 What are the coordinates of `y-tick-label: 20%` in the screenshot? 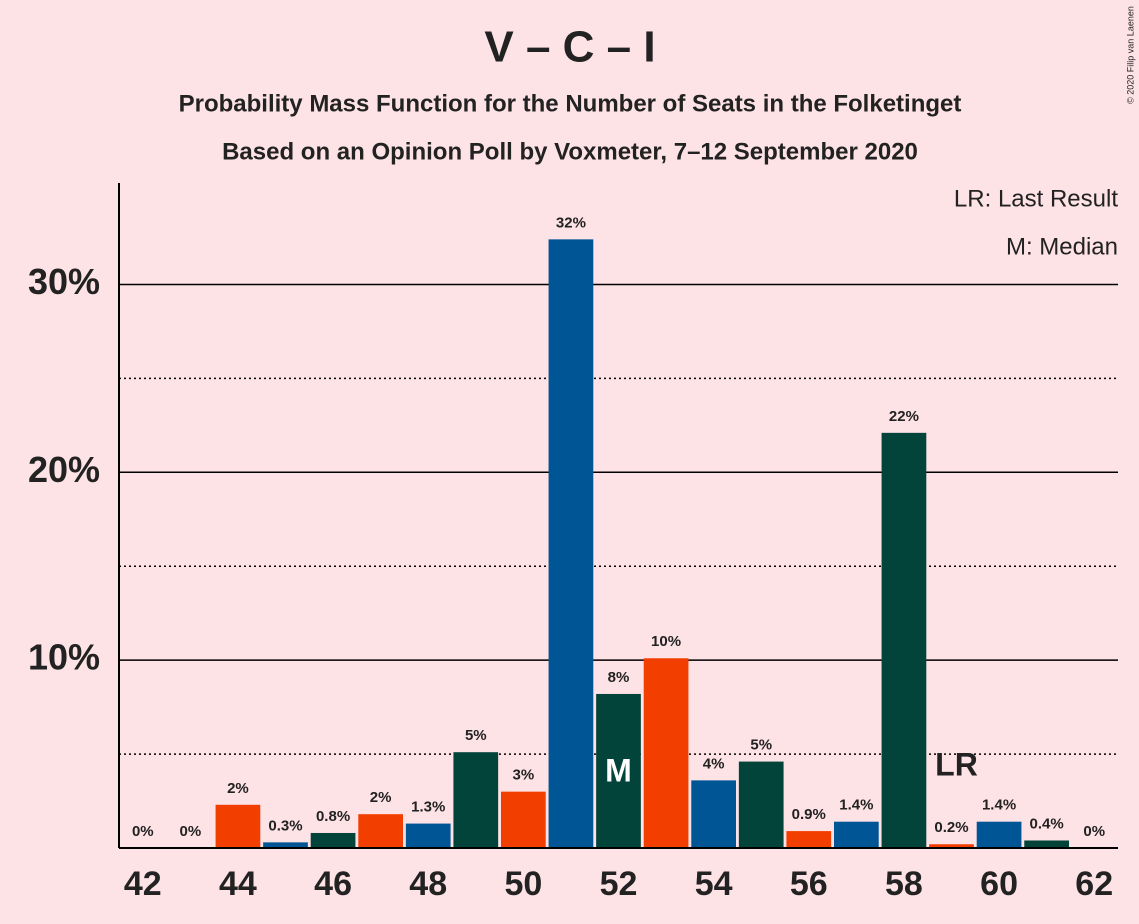 It's located at (64, 469).